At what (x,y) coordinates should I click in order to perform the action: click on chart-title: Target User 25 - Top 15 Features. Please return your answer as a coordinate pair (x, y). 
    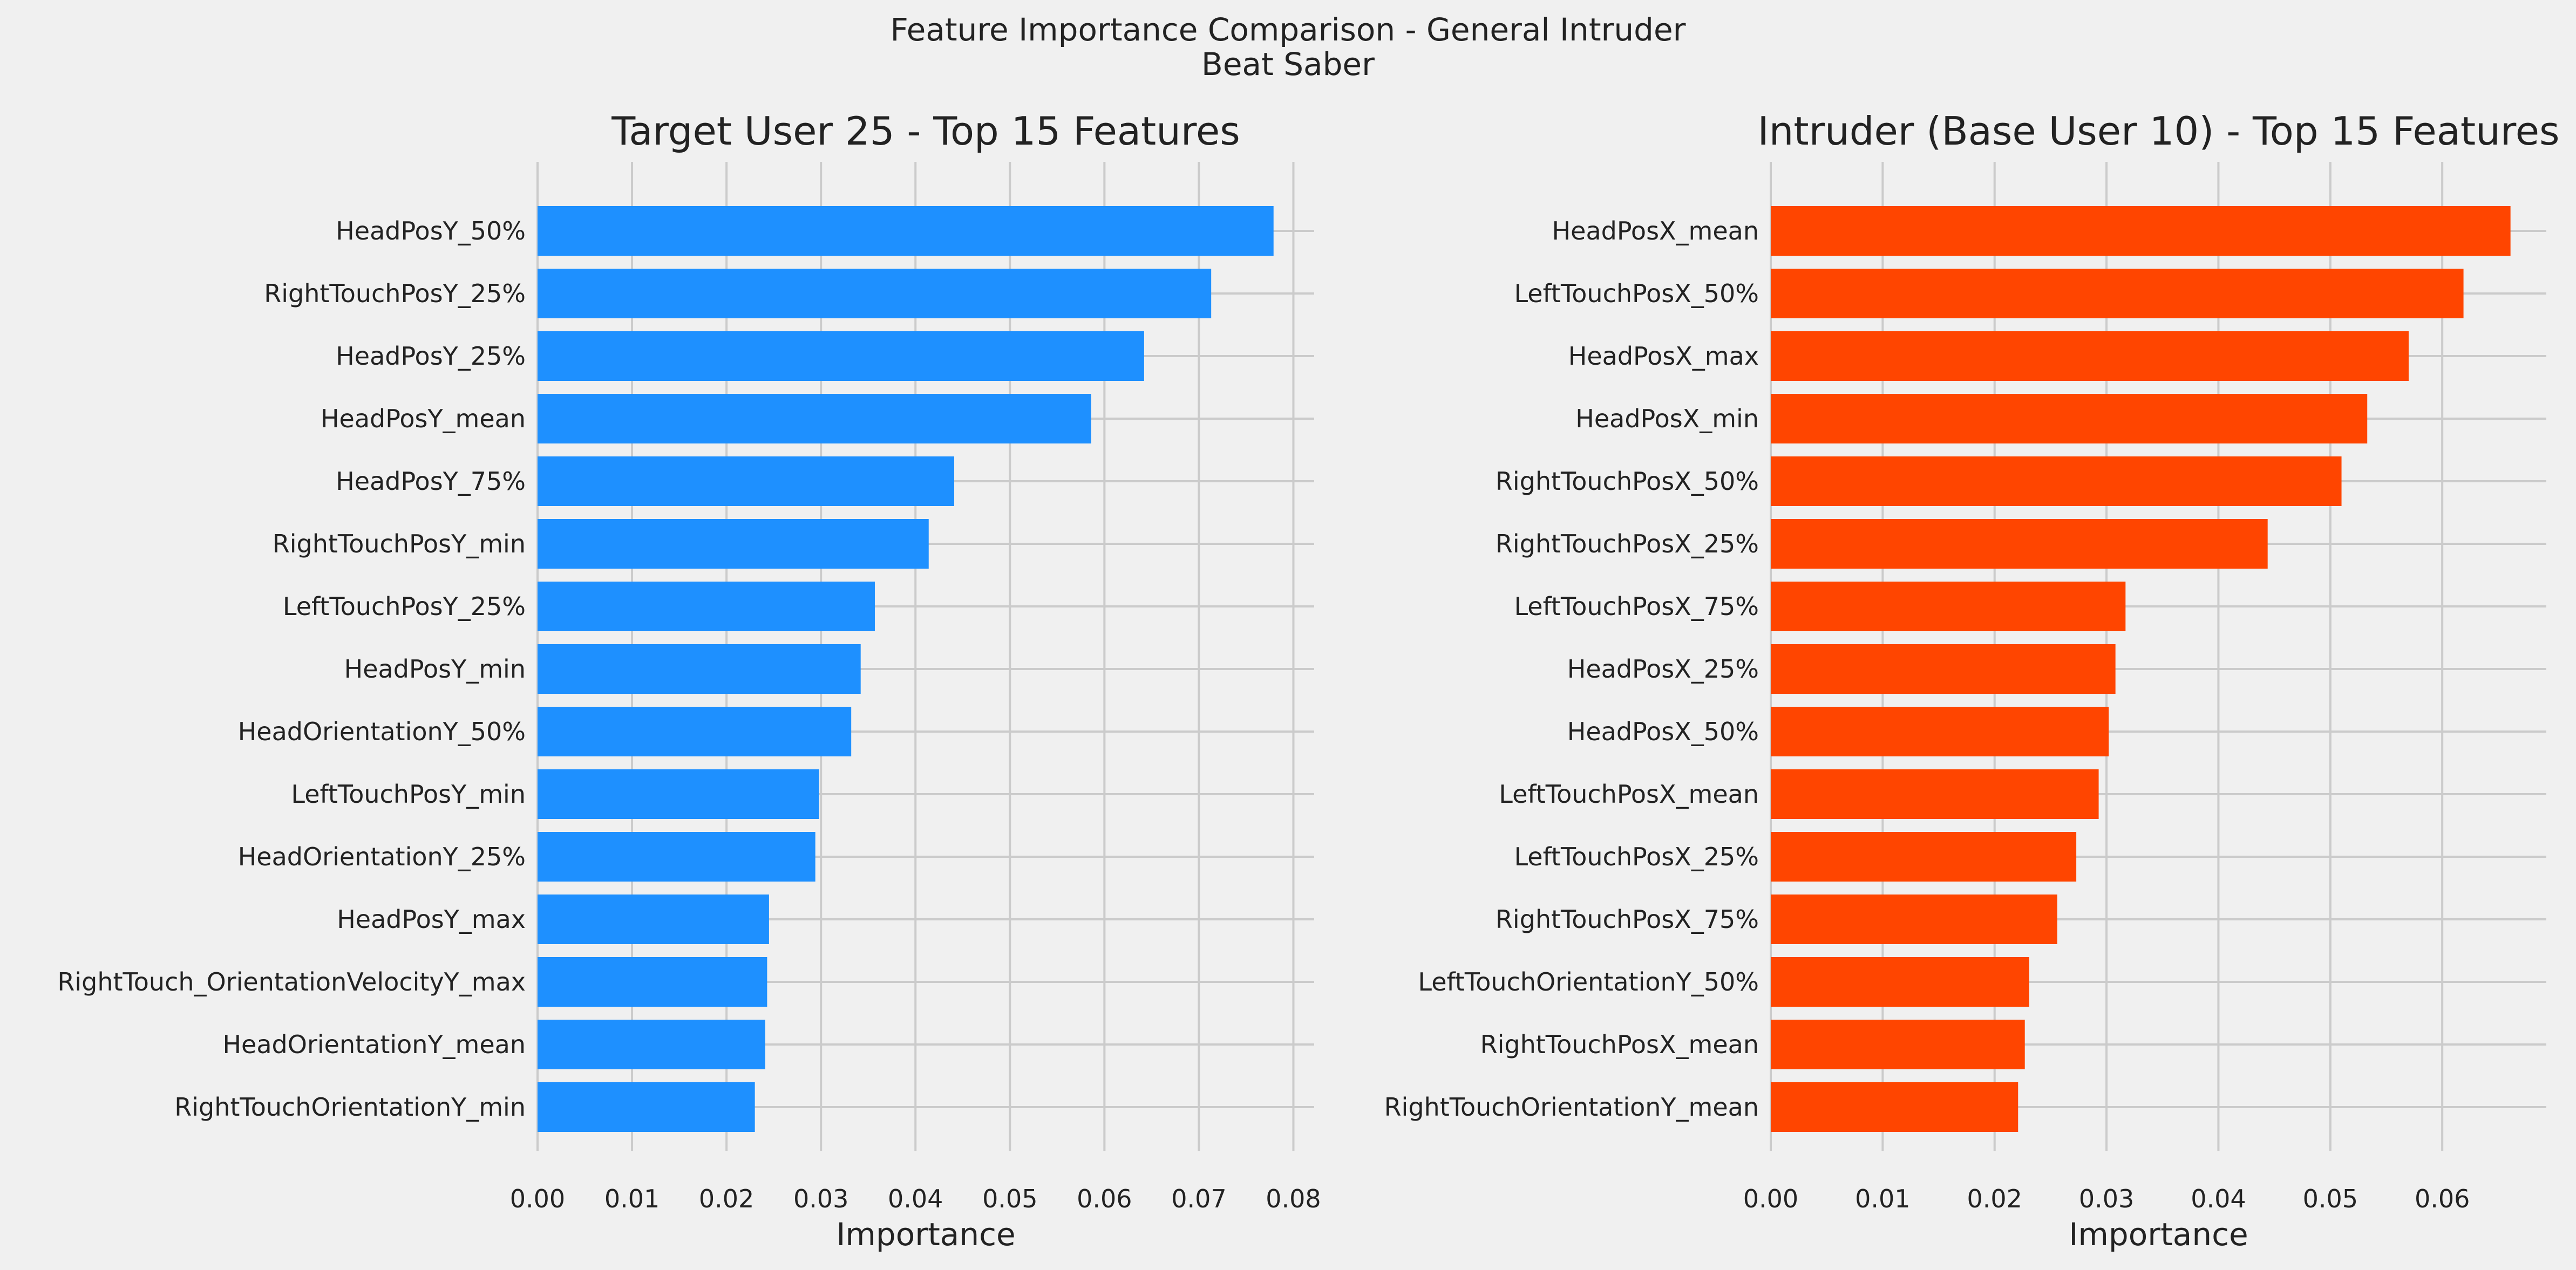
    Looking at the image, I should click on (925, 131).